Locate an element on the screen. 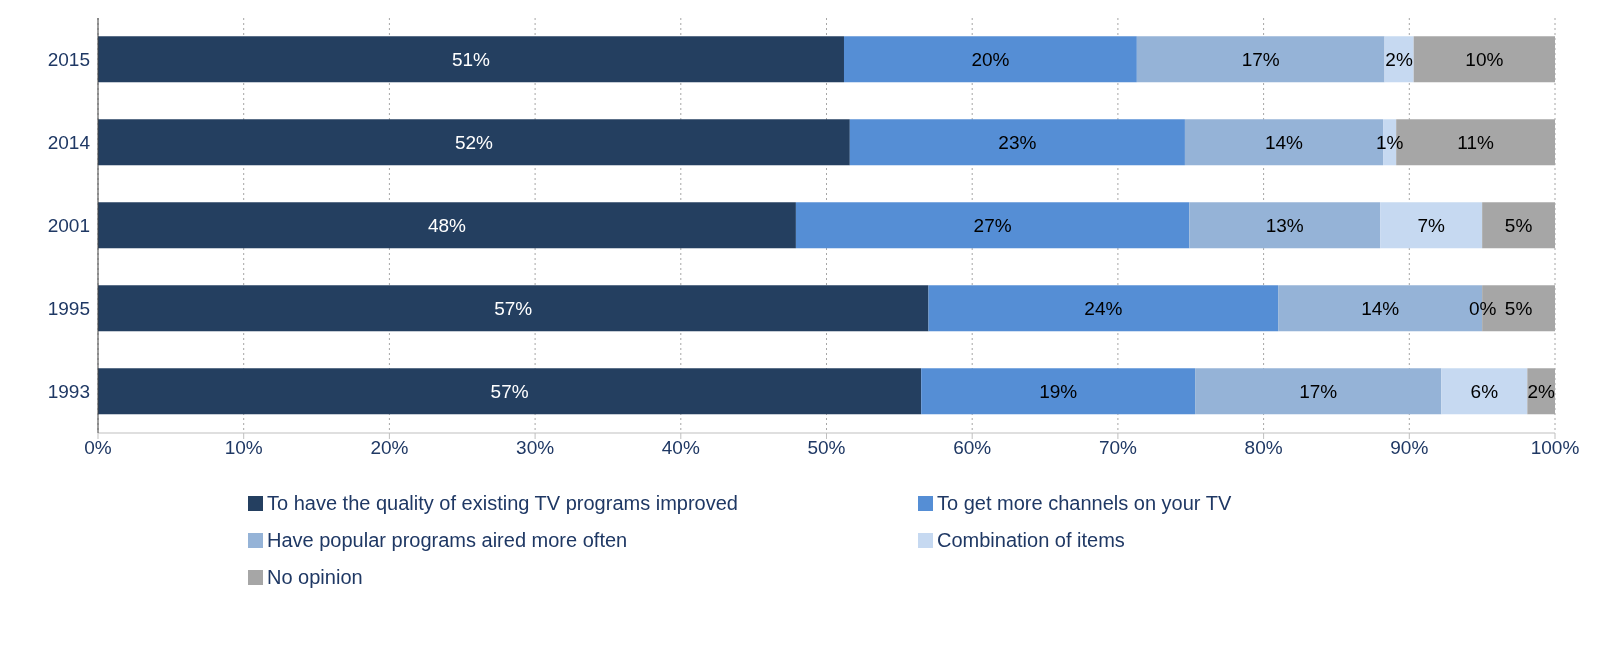 The image size is (1603, 663). x-tick-label: 40% is located at coordinates (680, 448).